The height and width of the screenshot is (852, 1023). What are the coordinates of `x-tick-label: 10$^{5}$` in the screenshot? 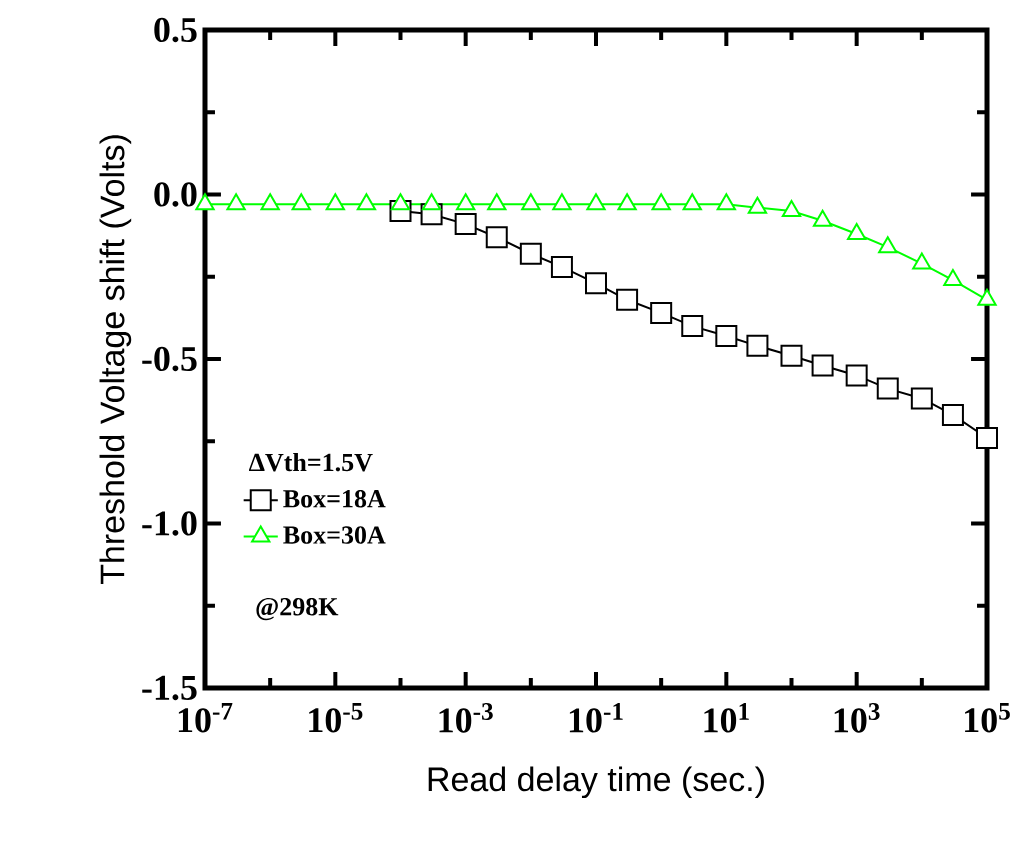 It's located at (987, 718).